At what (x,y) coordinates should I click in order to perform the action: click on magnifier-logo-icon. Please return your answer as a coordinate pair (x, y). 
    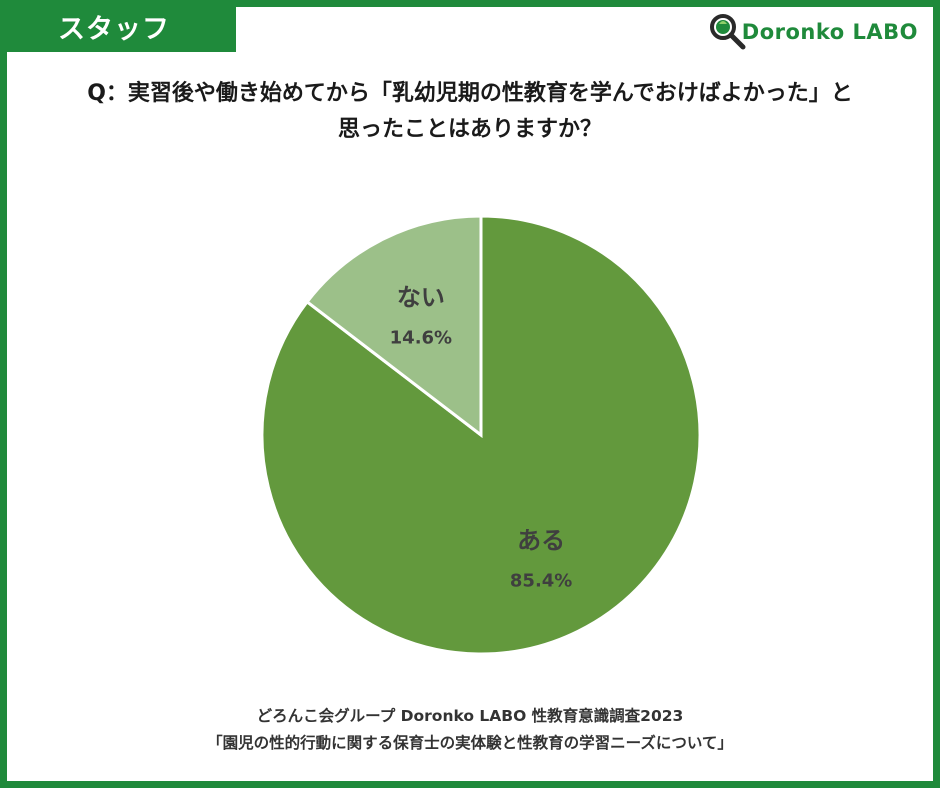
    Looking at the image, I should click on (727, 32).